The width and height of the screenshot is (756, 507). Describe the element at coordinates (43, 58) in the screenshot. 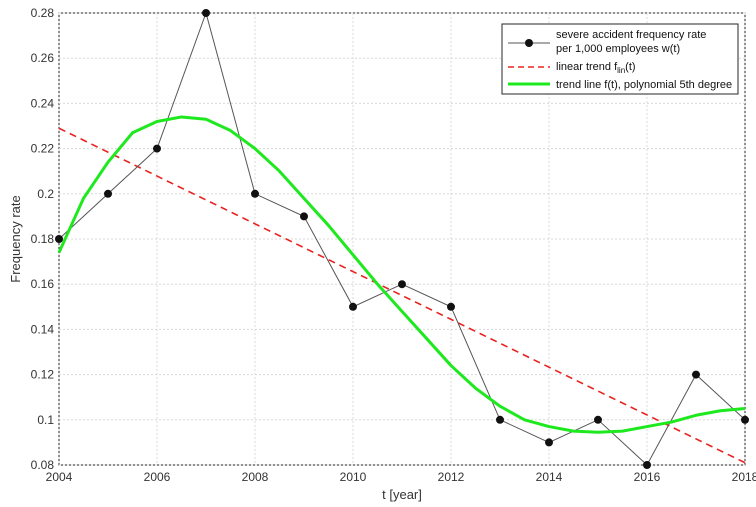

I see `y-tick-label: 0.26` at that location.